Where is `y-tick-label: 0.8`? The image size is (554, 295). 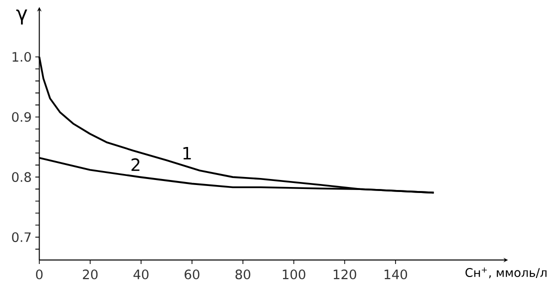
y-tick-label: 0.8 is located at coordinates (21, 177).